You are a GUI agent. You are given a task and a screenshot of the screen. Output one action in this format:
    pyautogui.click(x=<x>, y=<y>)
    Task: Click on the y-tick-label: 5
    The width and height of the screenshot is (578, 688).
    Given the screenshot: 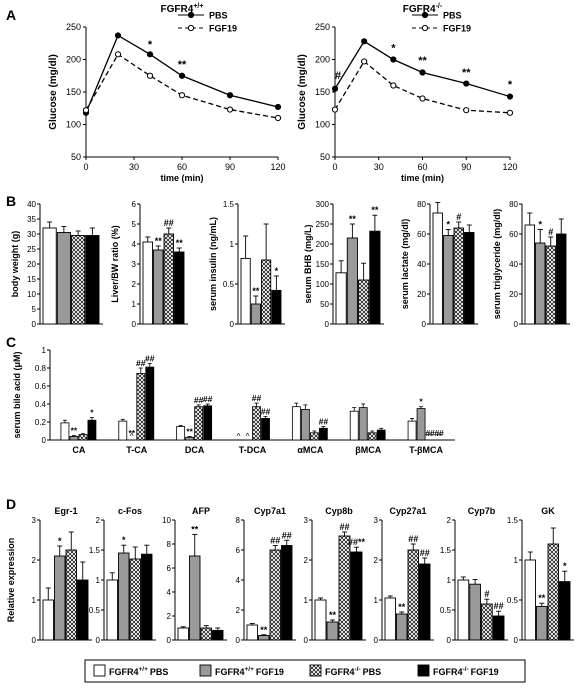 What is the action you would take?
    pyautogui.click(x=34, y=309)
    